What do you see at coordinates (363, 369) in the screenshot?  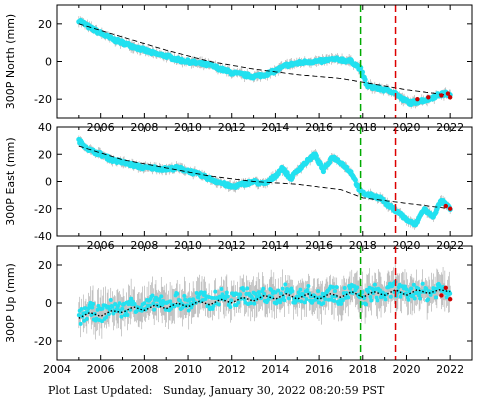 I see `x-tick-label: 2018` at bounding box center [363, 369].